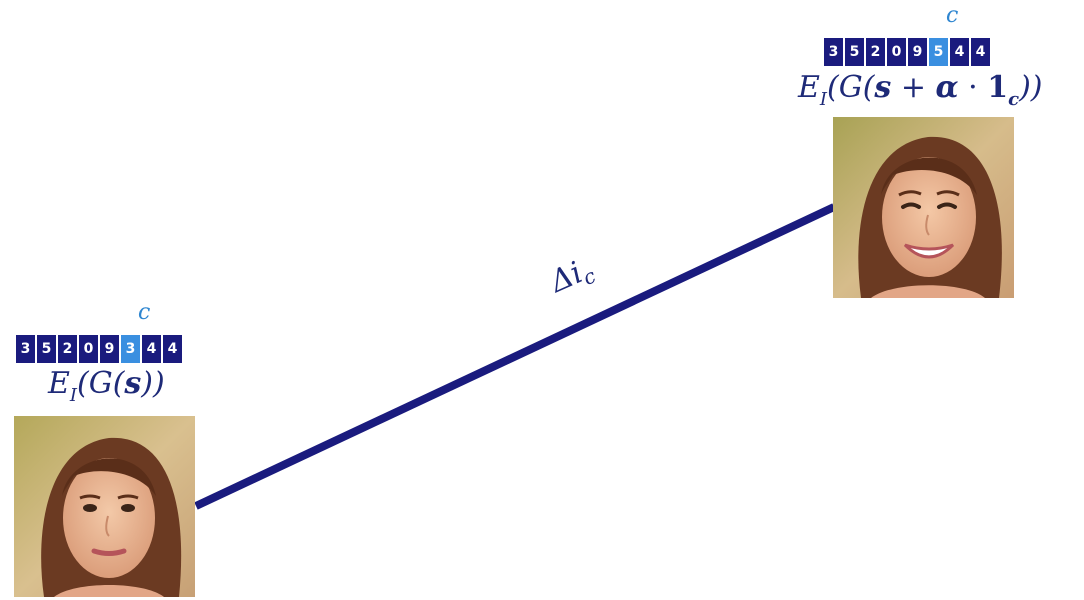 This screenshot has height=600, width=1084. I want to click on right-formula: EI(G(s + α · 1c)), so click(920, 90).